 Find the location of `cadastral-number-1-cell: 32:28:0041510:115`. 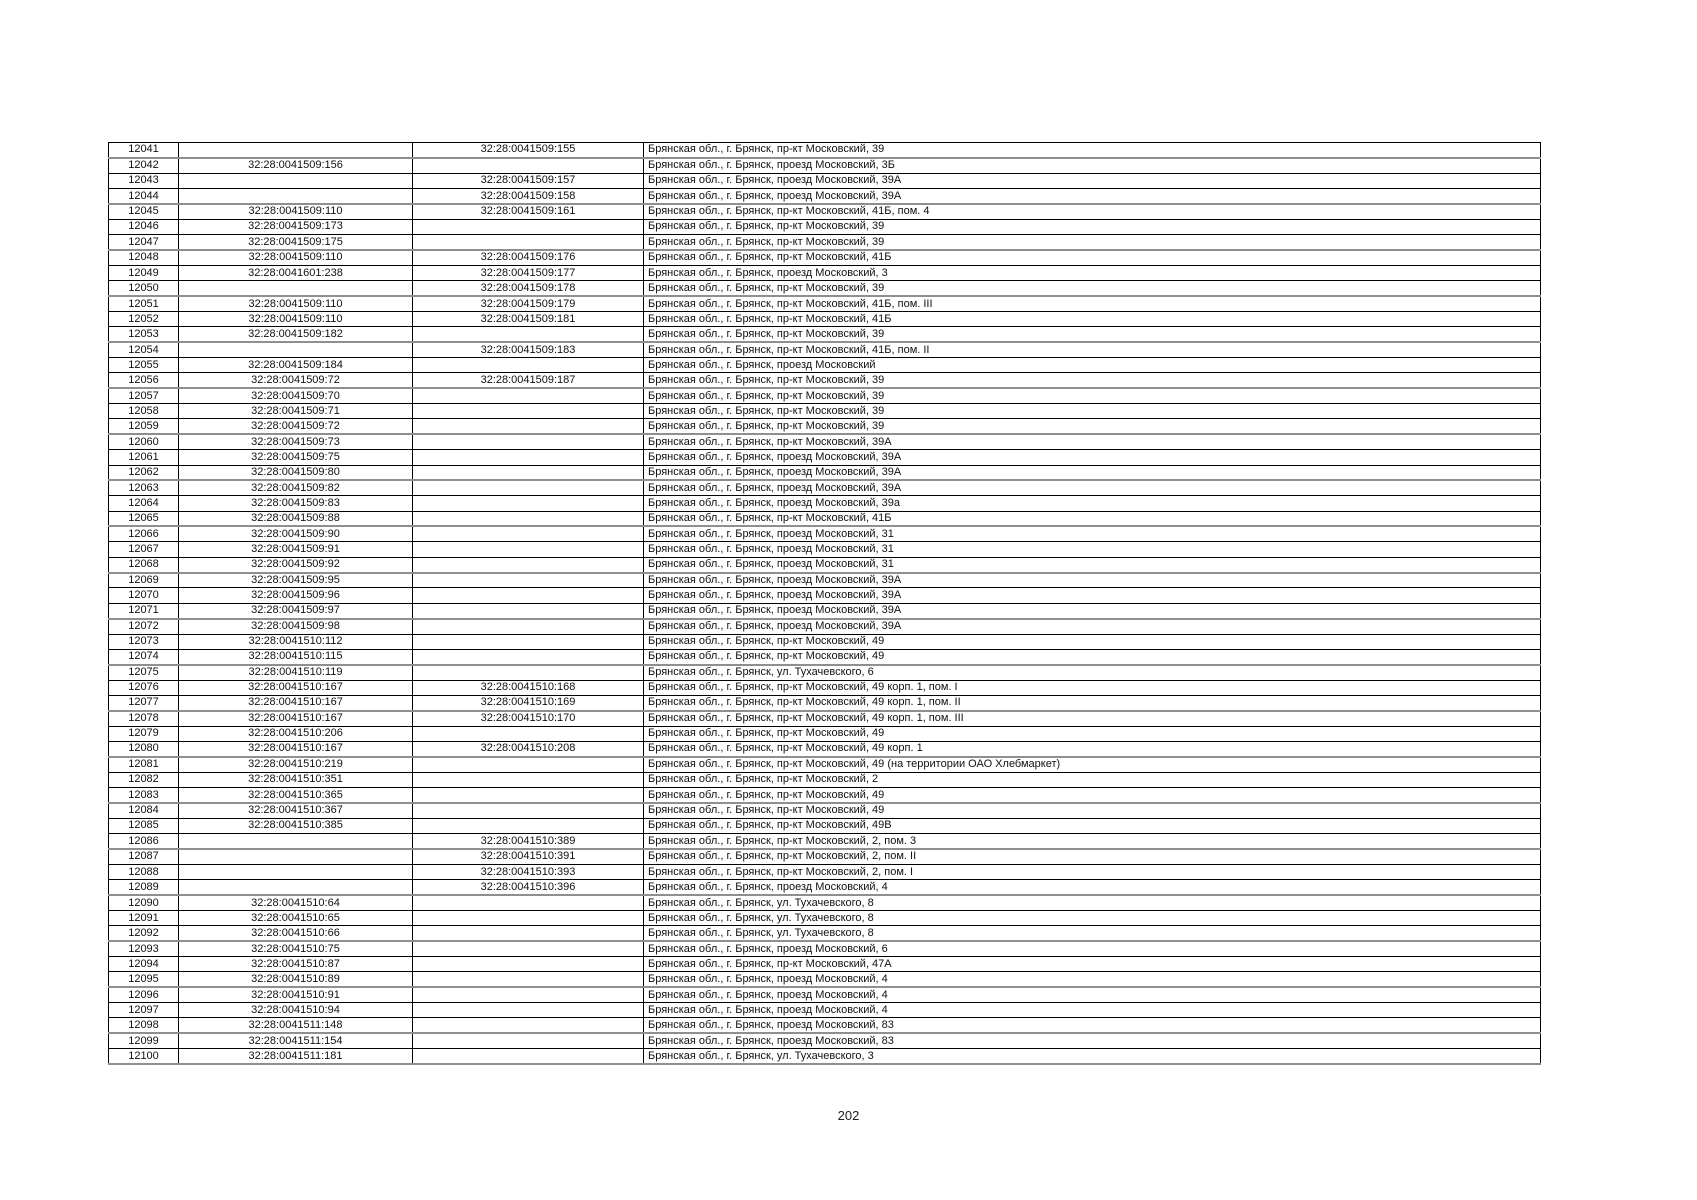

cadastral-number-1-cell: 32:28:0041510:115 is located at coordinates (295, 657).